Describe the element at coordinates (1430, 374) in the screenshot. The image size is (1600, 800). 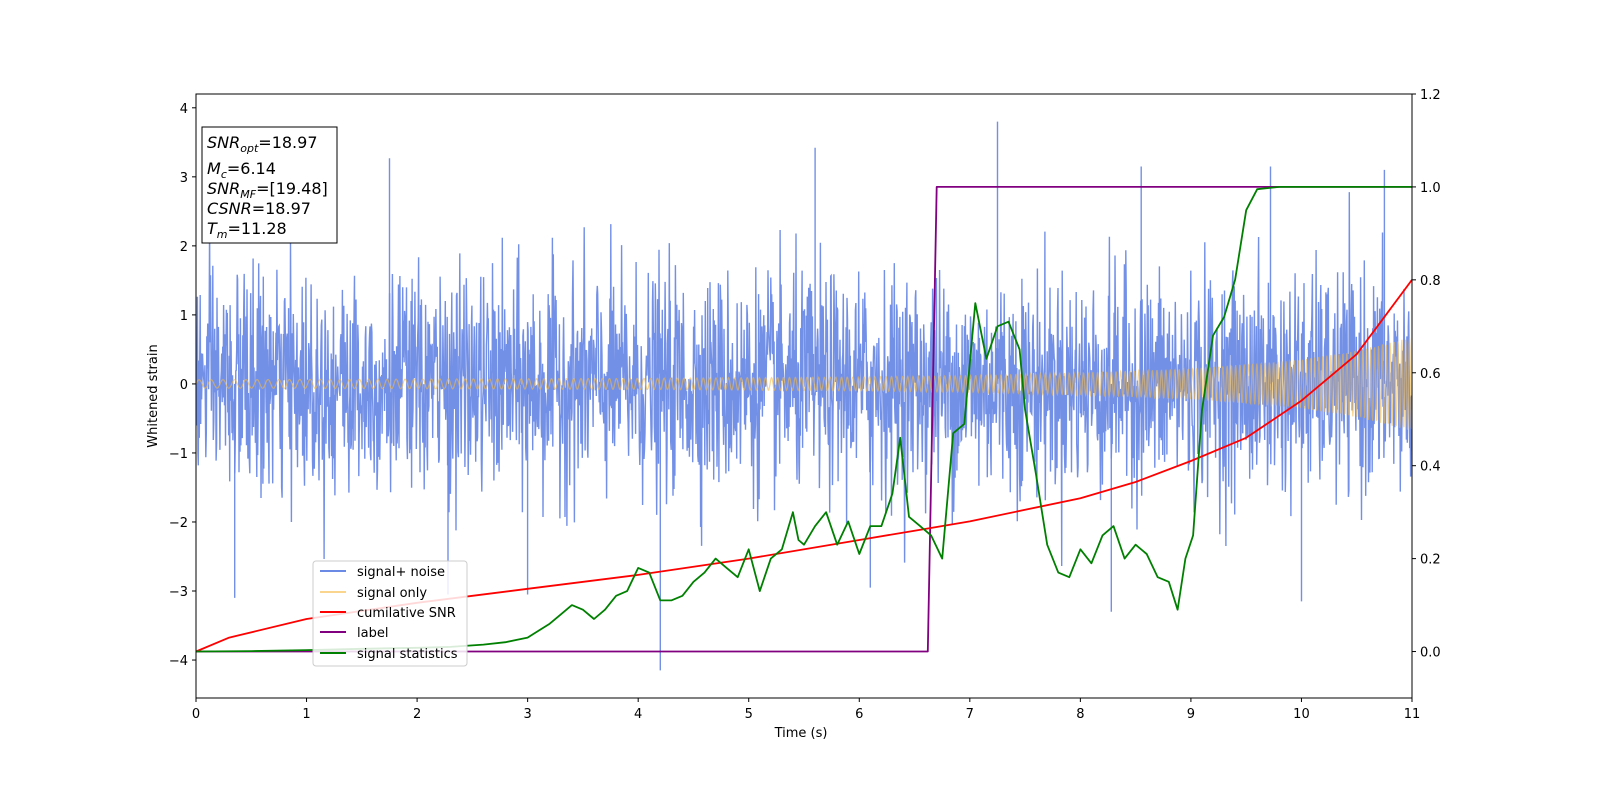
I see `y-right-tick-label: 0.6` at that location.